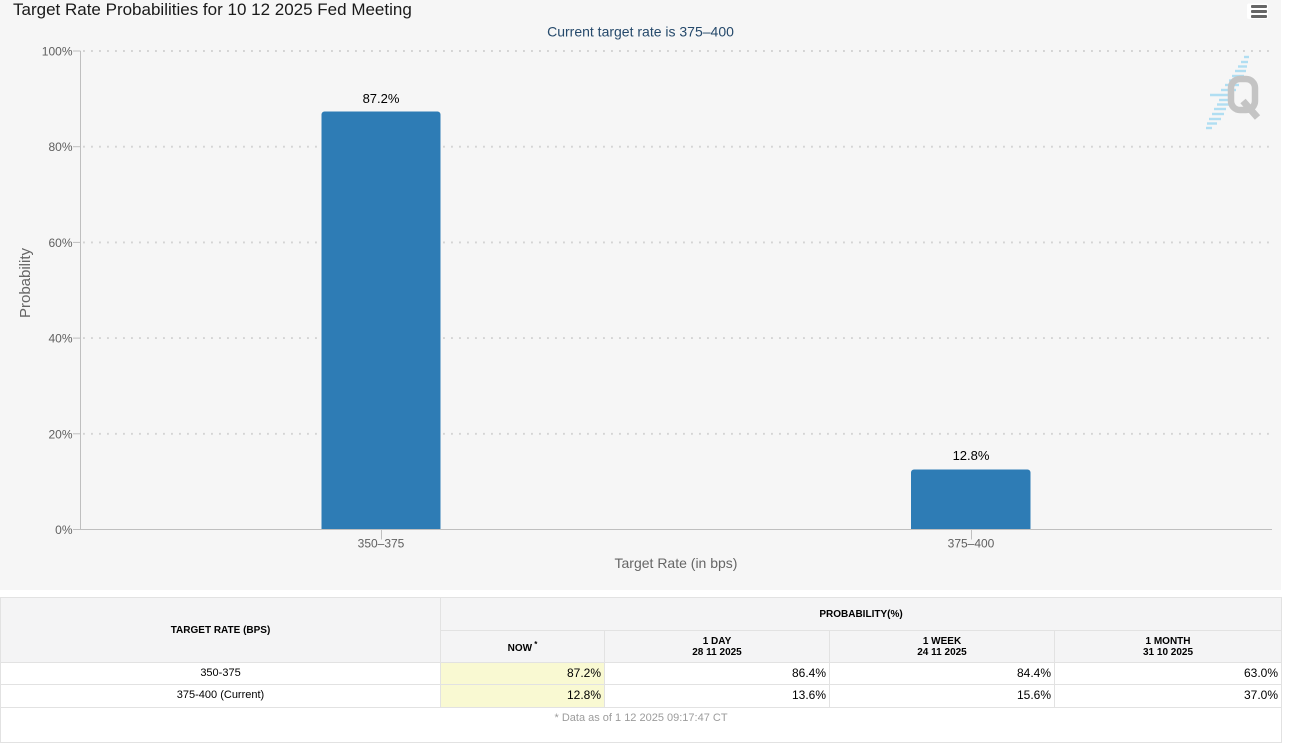  Describe the element at coordinates (60, 434) in the screenshot. I see `svg-text: 20%` at that location.